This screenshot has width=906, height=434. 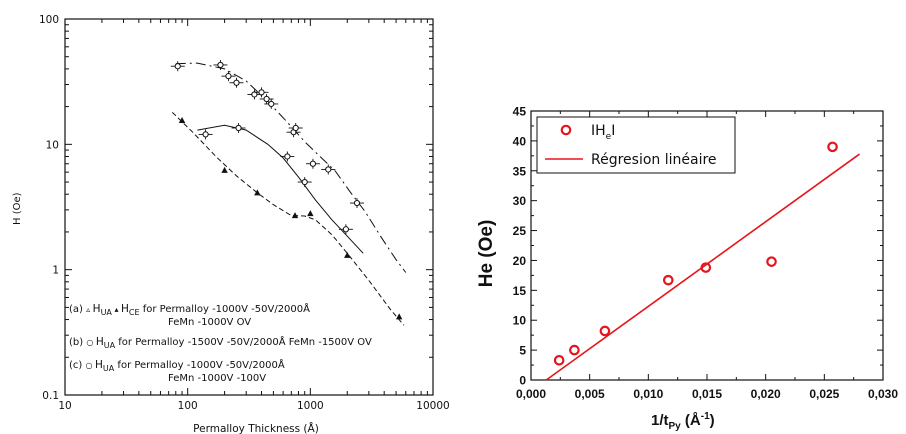 I want to click on legend-box, so click(x=636, y=145).